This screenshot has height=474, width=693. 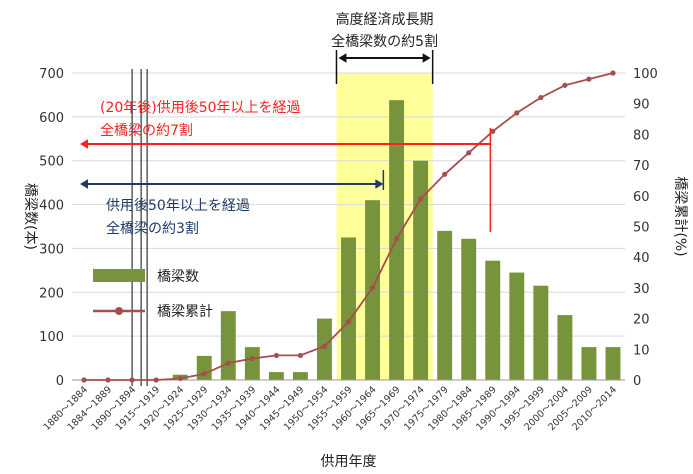 I want to click on legend-bar-swatch, so click(x=119, y=275).